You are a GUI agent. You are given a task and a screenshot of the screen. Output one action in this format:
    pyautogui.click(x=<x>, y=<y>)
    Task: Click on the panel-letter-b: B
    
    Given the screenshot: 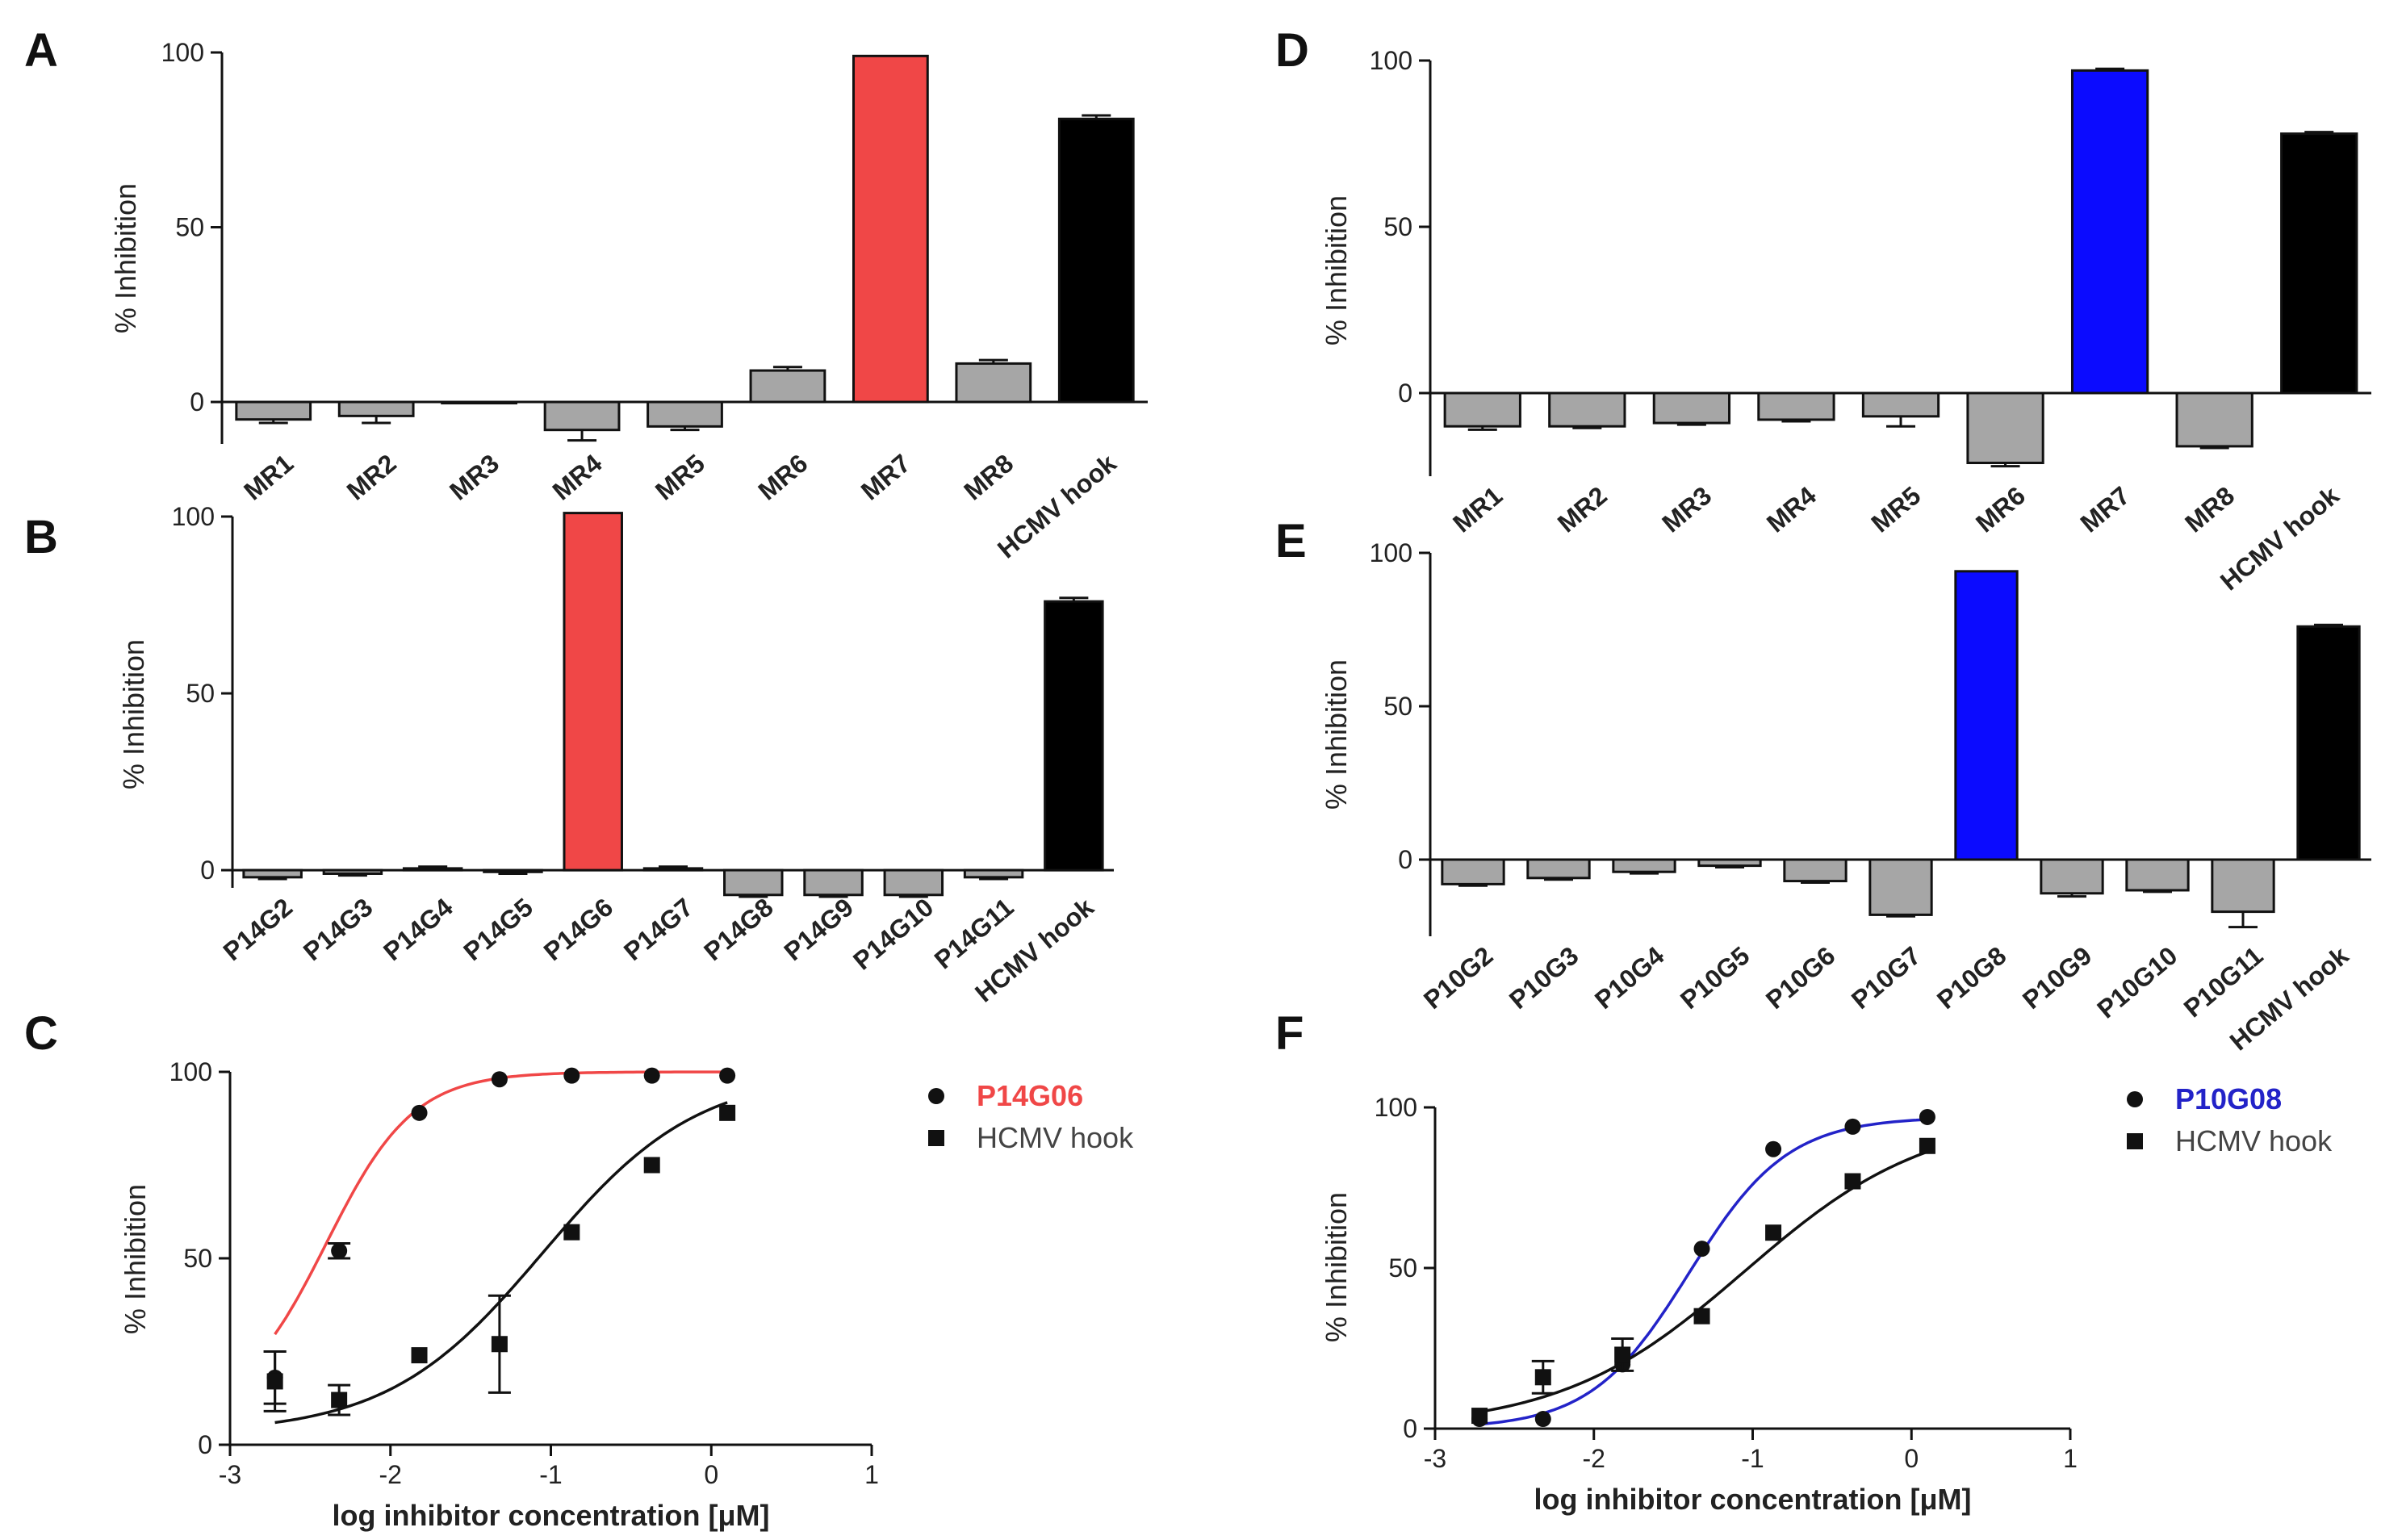 What is the action you would take?
    pyautogui.click(x=41, y=537)
    